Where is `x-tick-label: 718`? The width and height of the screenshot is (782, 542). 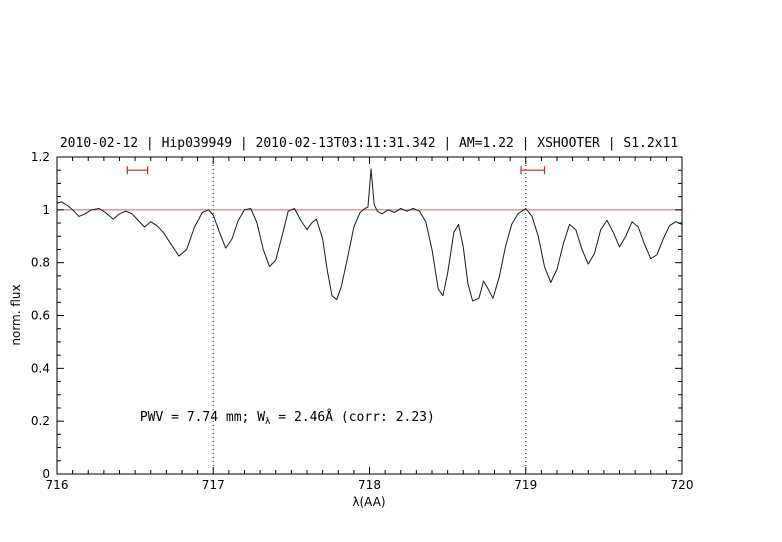
x-tick-label: 718 is located at coordinates (369, 485).